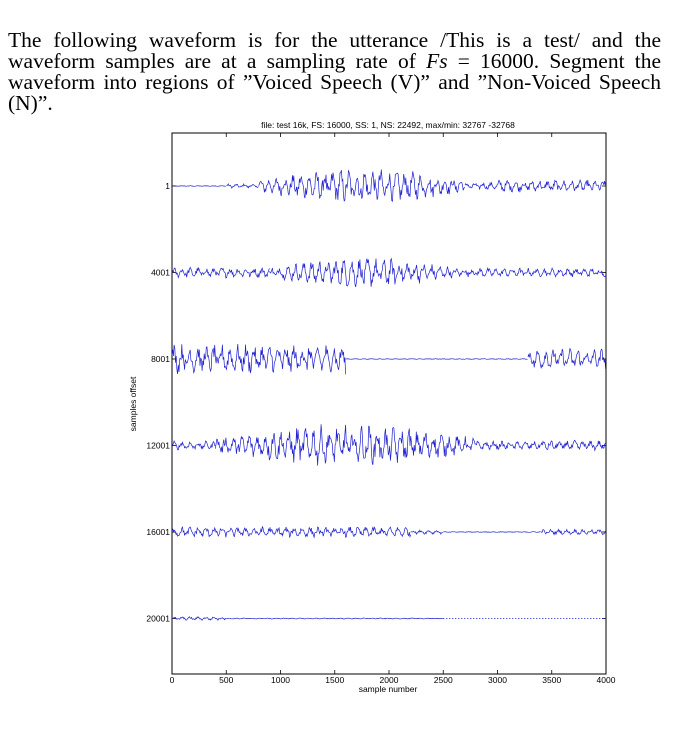  What do you see at coordinates (226, 680) in the screenshot?
I see `x-tick-label: 500` at bounding box center [226, 680].